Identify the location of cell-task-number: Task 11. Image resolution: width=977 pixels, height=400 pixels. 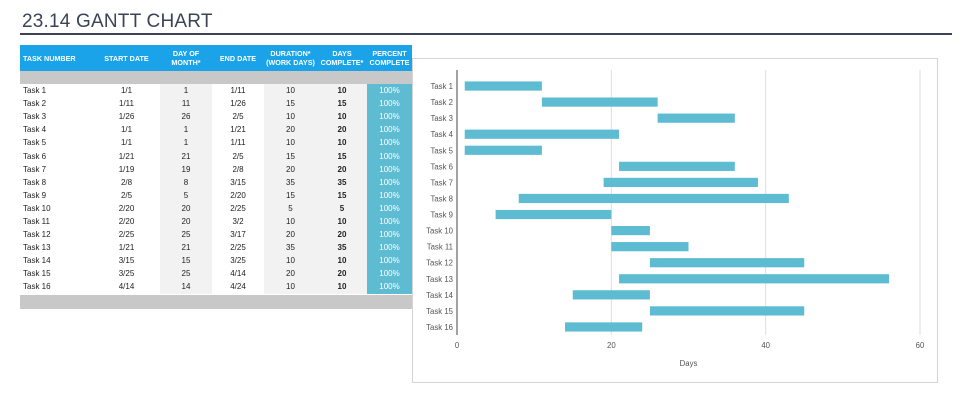
(36, 221).